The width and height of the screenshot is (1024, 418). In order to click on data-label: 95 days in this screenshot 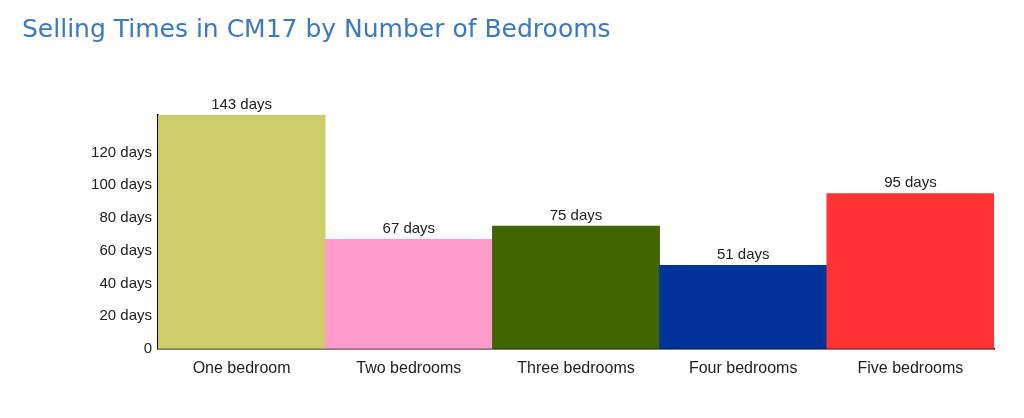, I will do `click(910, 182)`.